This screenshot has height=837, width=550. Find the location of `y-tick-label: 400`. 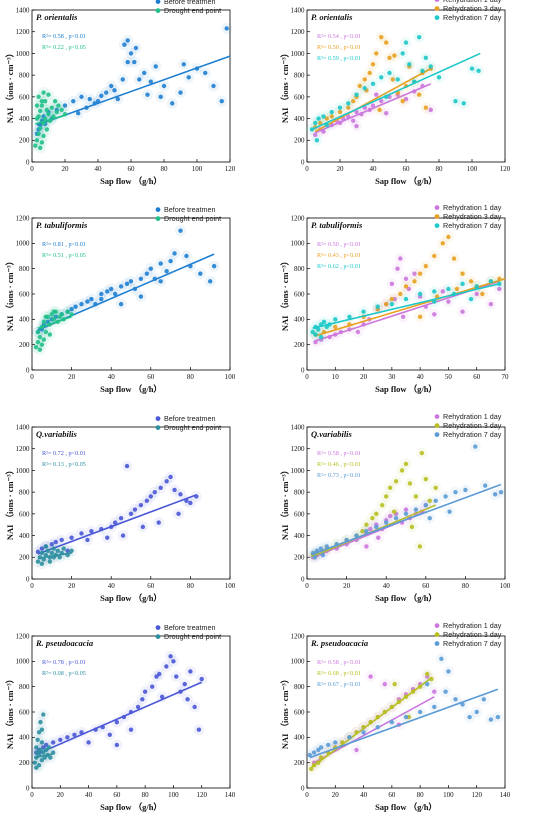

y-tick-label: 400 is located at coordinates (299, 738).